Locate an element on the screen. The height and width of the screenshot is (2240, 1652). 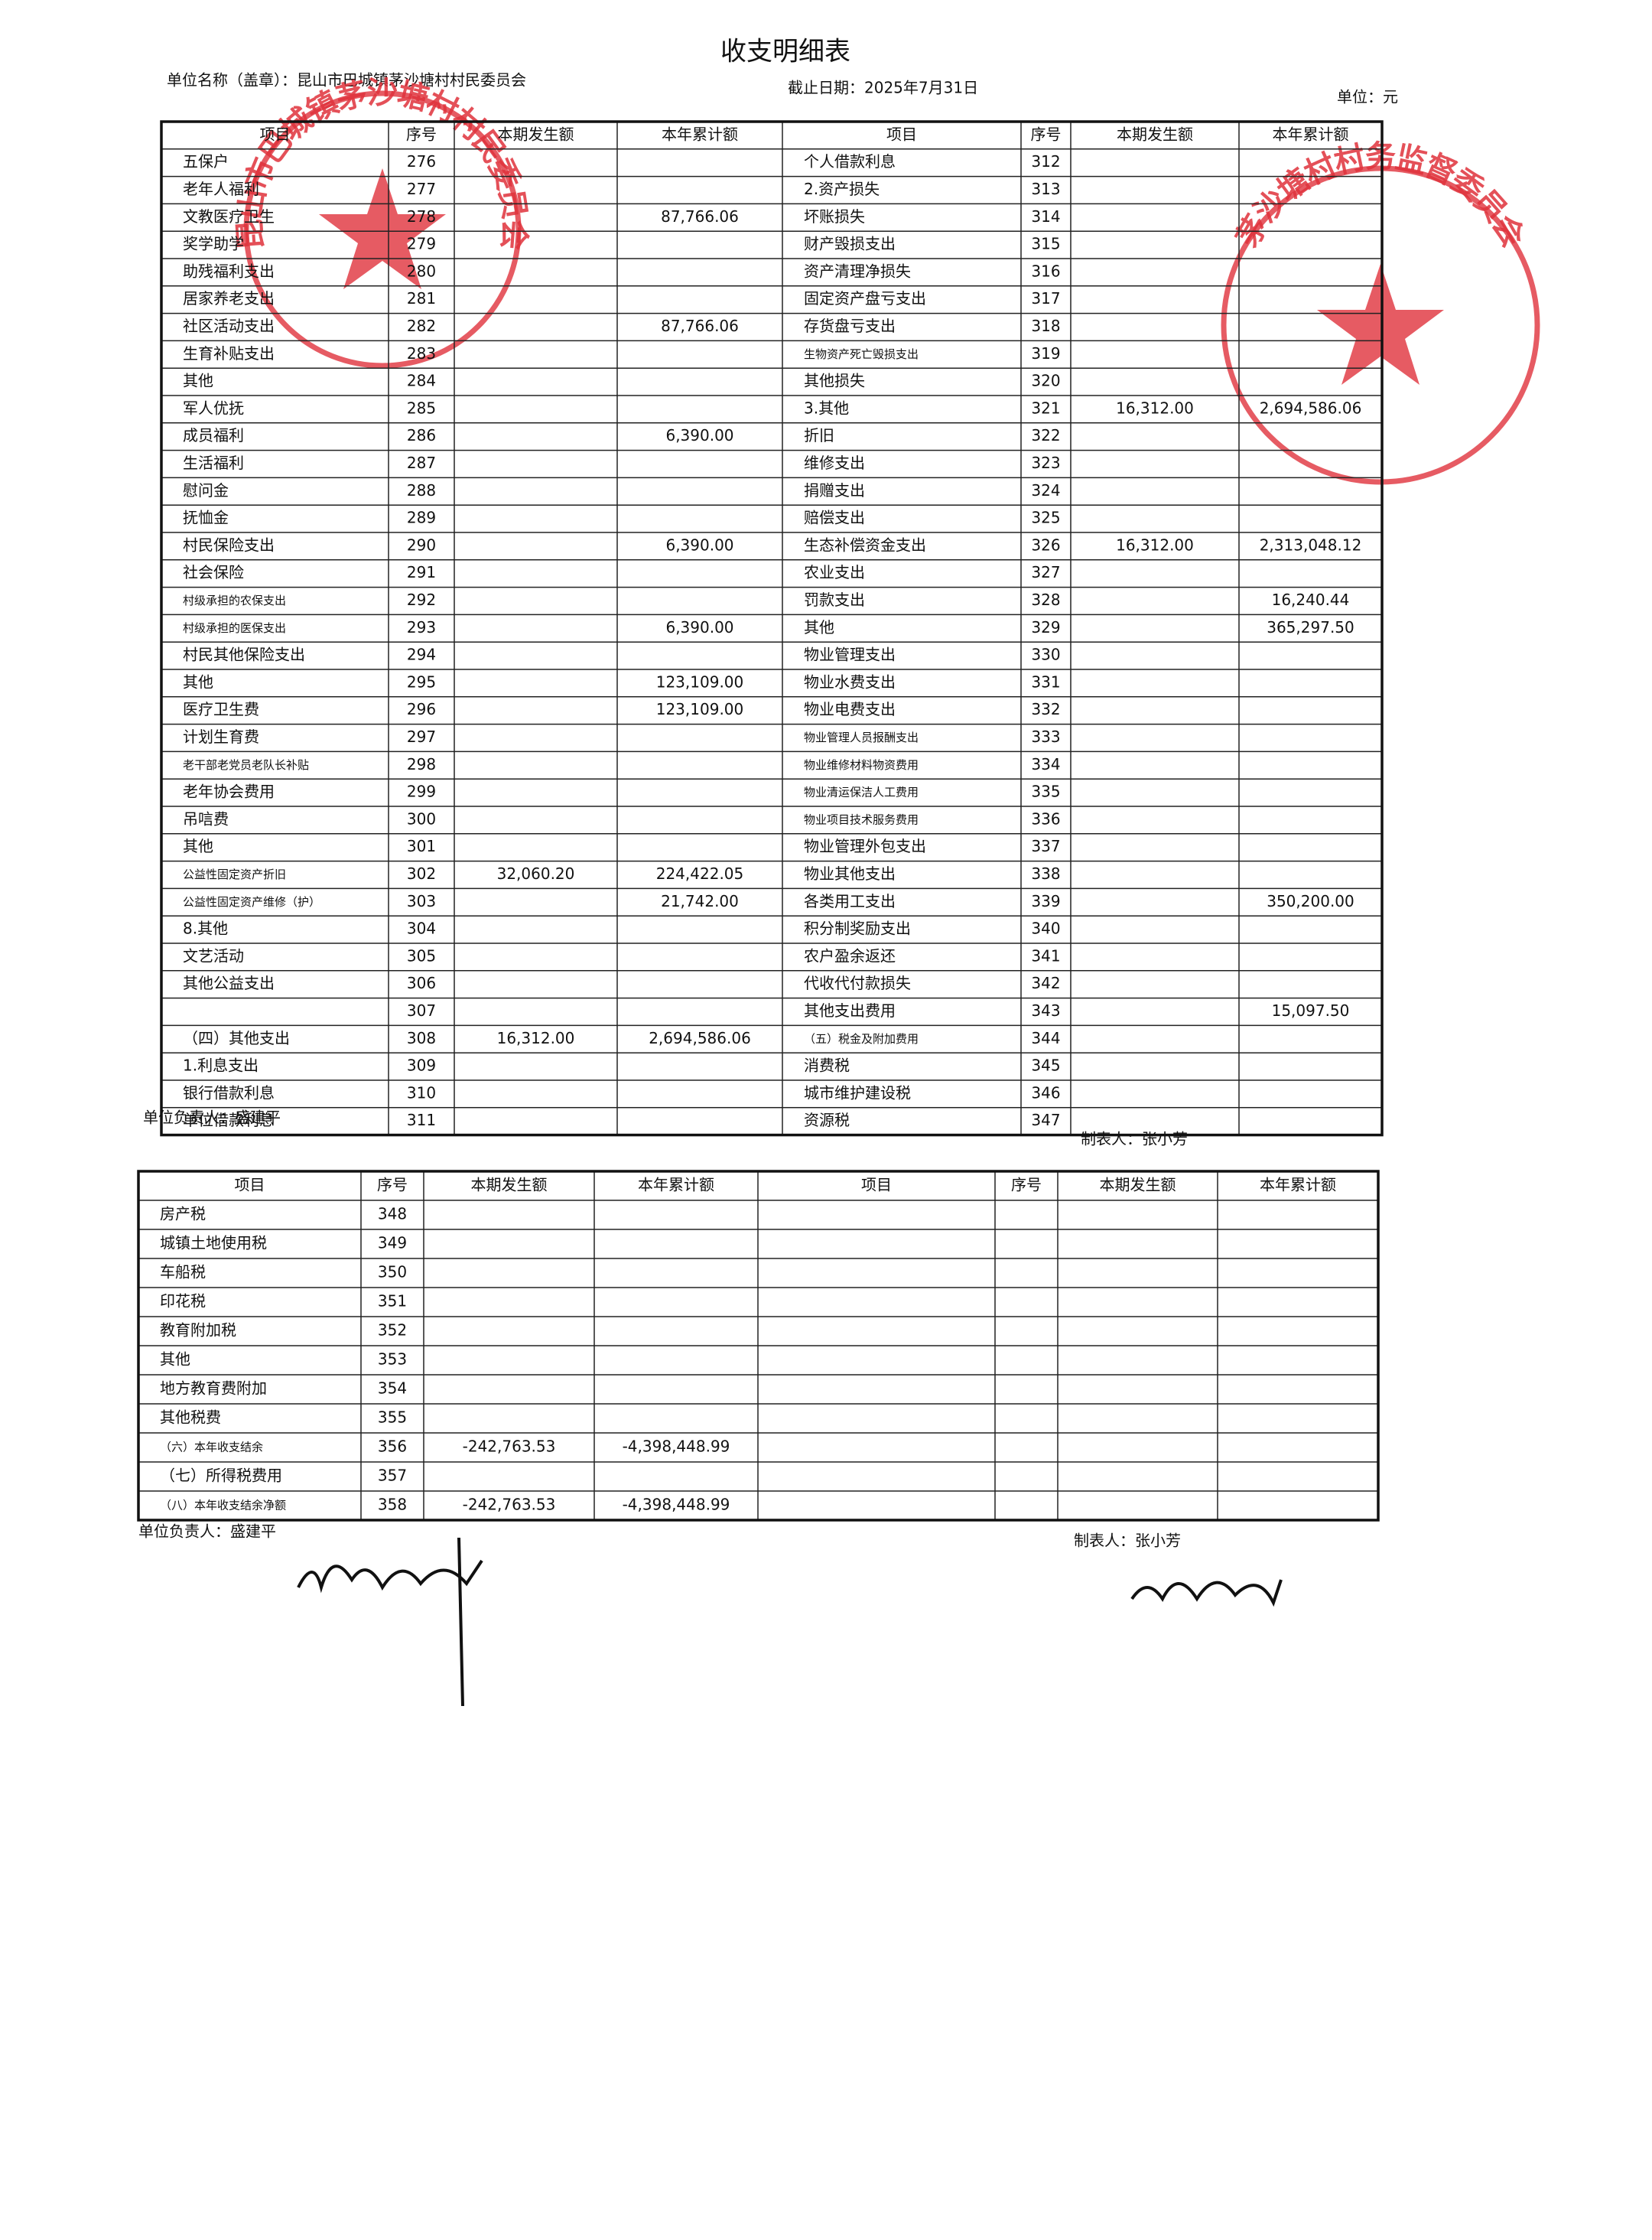
item-cell: 消费税 is located at coordinates (827, 1066).